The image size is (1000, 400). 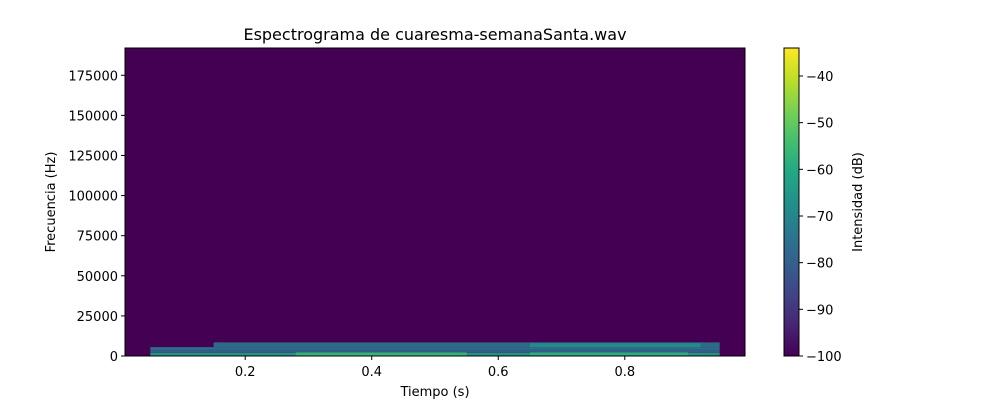 What do you see at coordinates (819, 310) in the screenshot?
I see `colorbar-tick-label: −90` at bounding box center [819, 310].